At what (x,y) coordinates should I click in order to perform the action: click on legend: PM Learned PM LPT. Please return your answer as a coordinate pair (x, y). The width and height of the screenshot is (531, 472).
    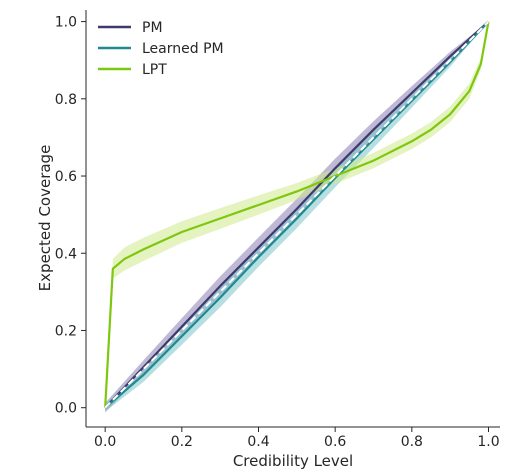
    Looking at the image, I should click on (161, 49).